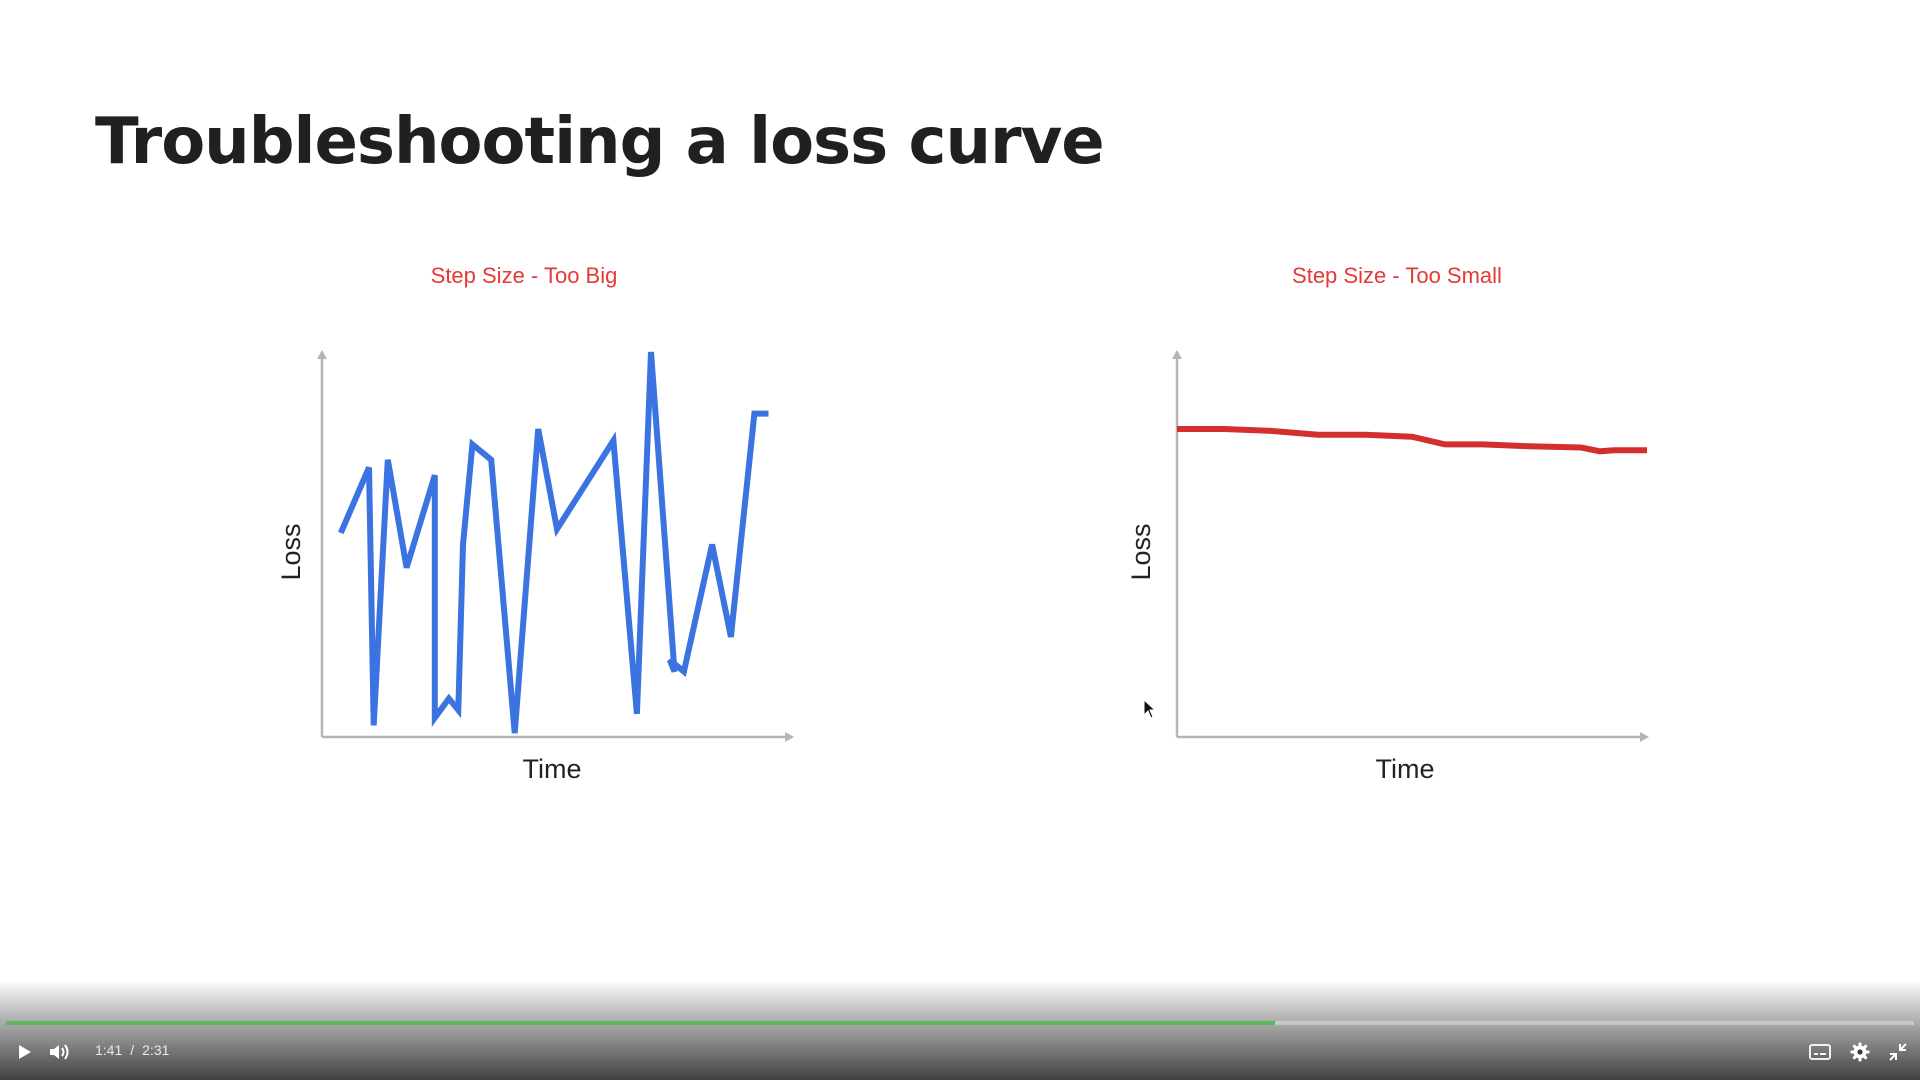 This screenshot has height=1080, width=1920. I want to click on current-time: 1:41, so click(109, 1050).